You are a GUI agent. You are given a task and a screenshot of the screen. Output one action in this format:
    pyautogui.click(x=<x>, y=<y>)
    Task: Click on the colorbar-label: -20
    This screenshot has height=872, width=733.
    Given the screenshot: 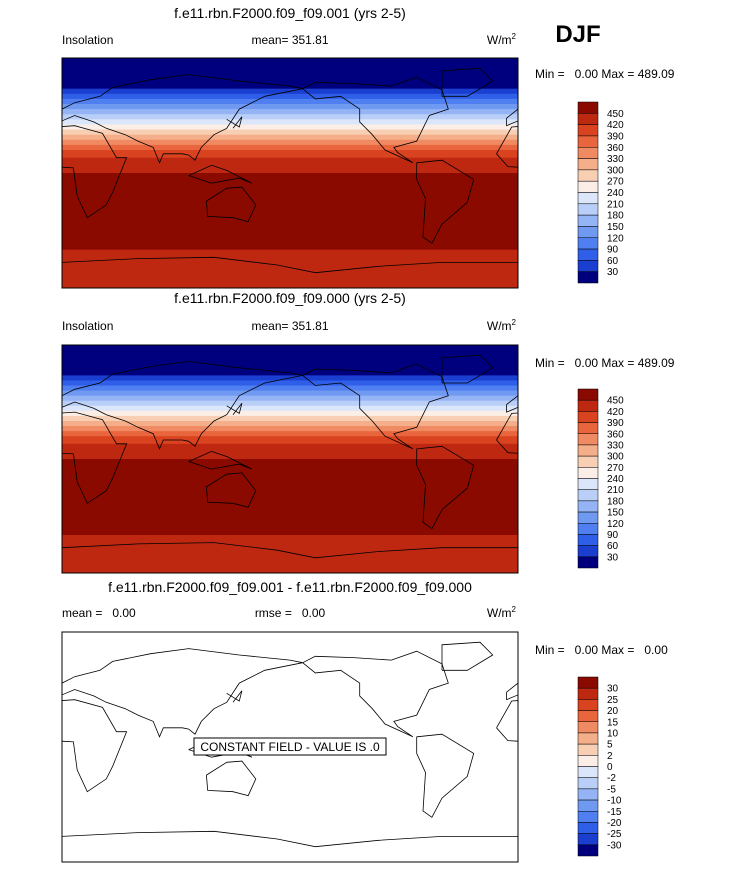 What is the action you would take?
    pyautogui.click(x=614, y=823)
    